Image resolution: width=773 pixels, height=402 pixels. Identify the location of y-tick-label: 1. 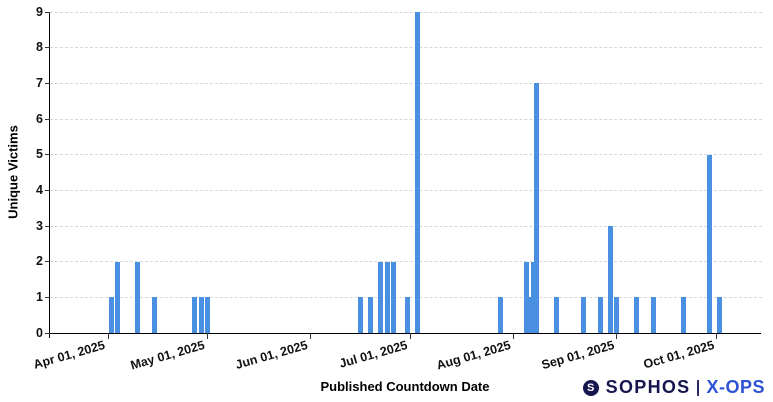
(39, 296).